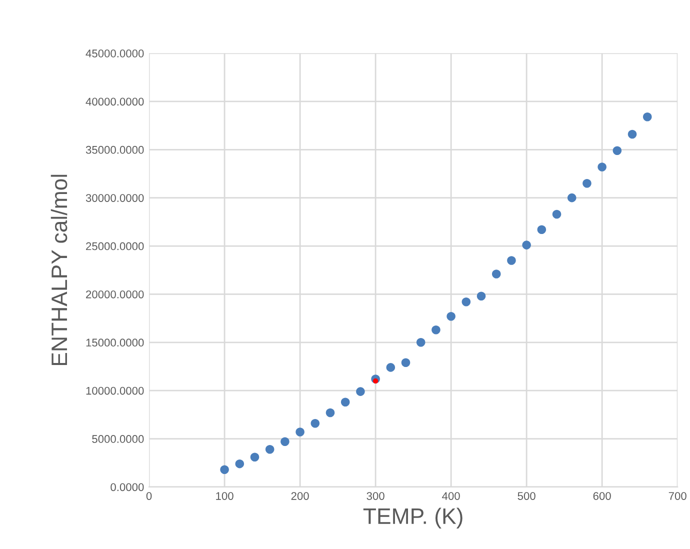 The width and height of the screenshot is (690, 549). Describe the element at coordinates (115, 294) in the screenshot. I see `y-tick-label: 20000.0000` at that location.